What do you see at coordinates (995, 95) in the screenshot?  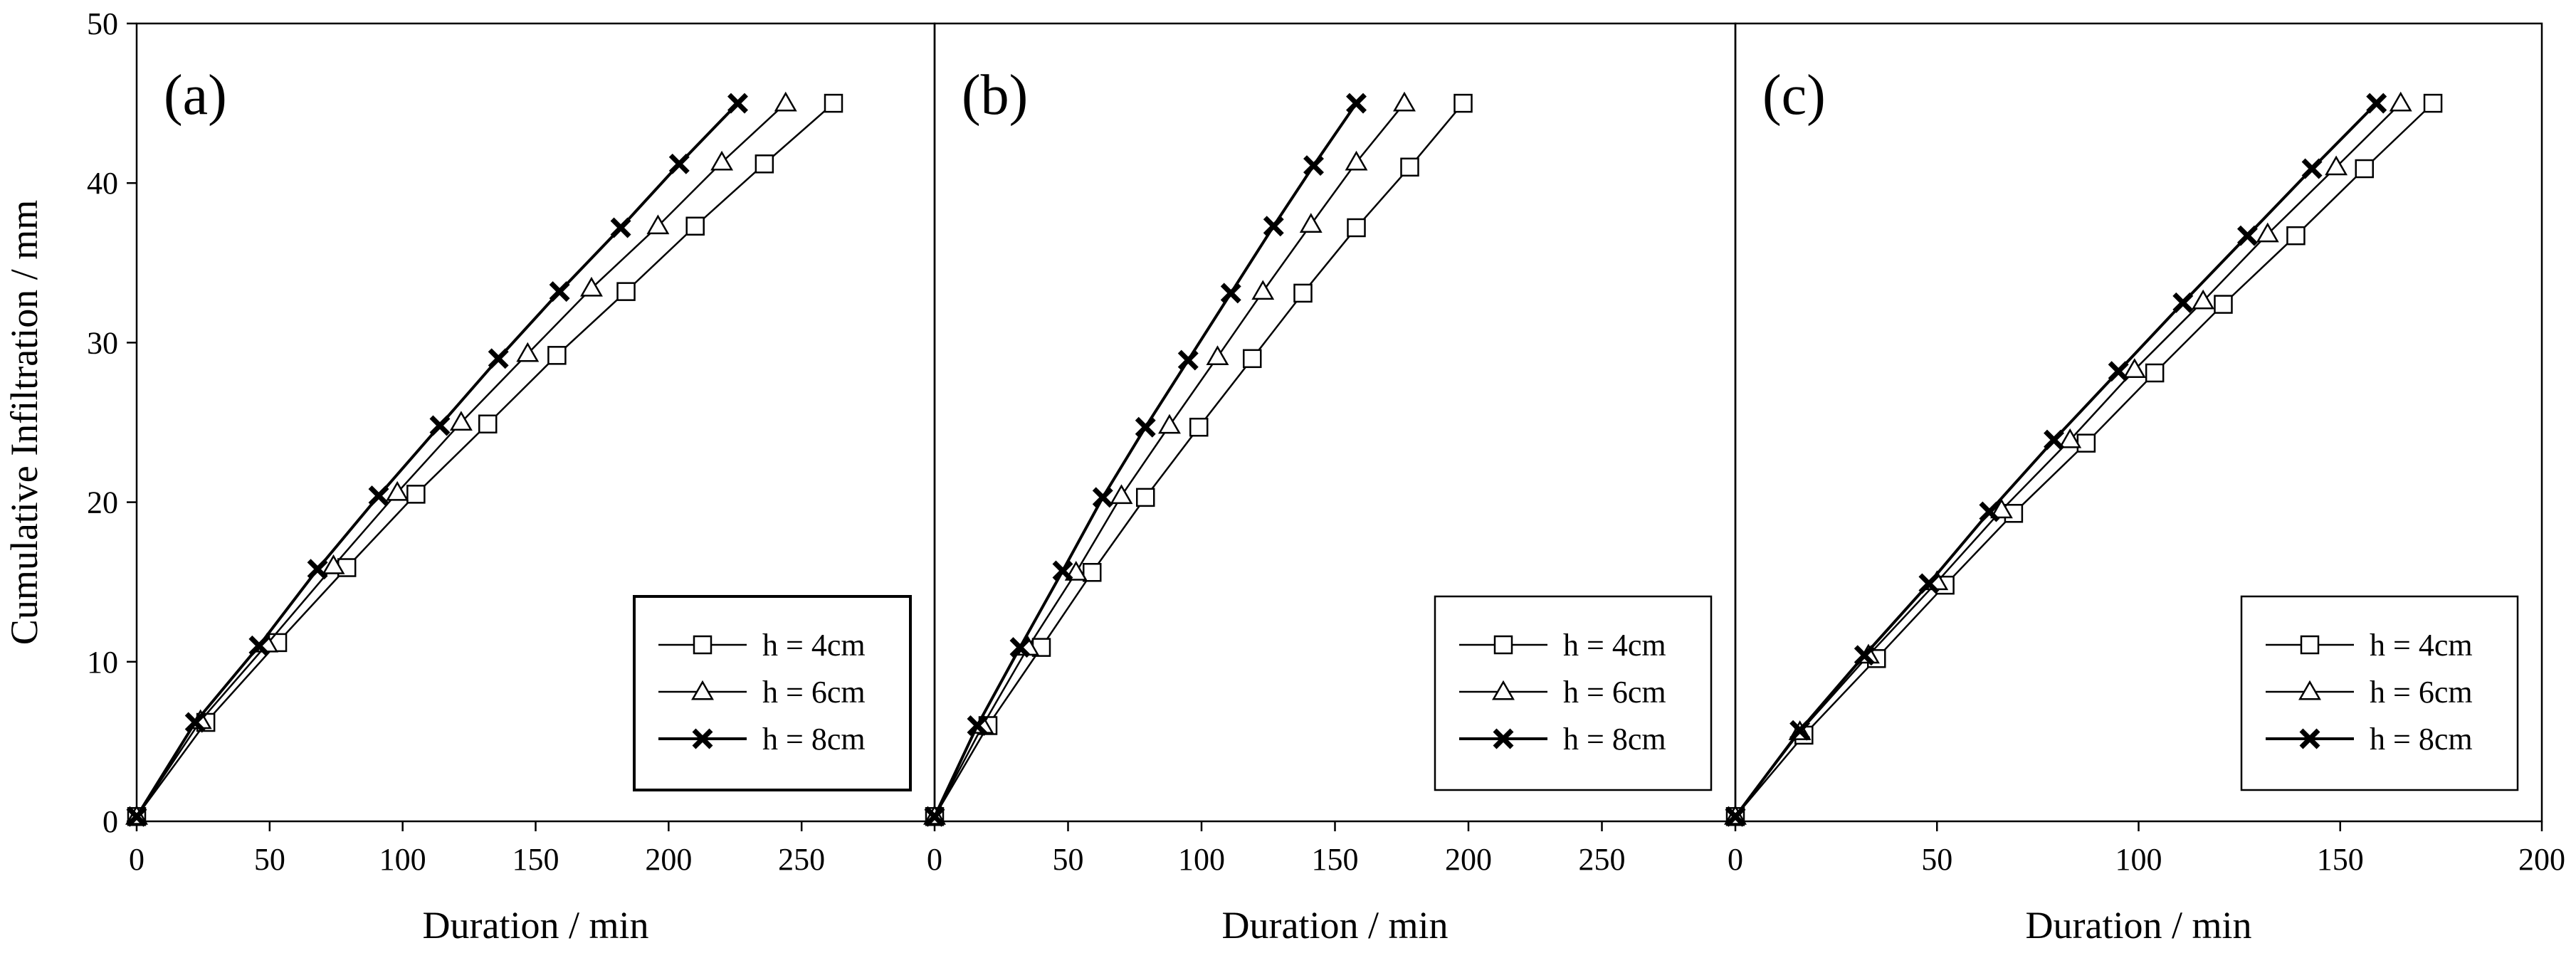 I see `panel-label: (b)` at bounding box center [995, 95].